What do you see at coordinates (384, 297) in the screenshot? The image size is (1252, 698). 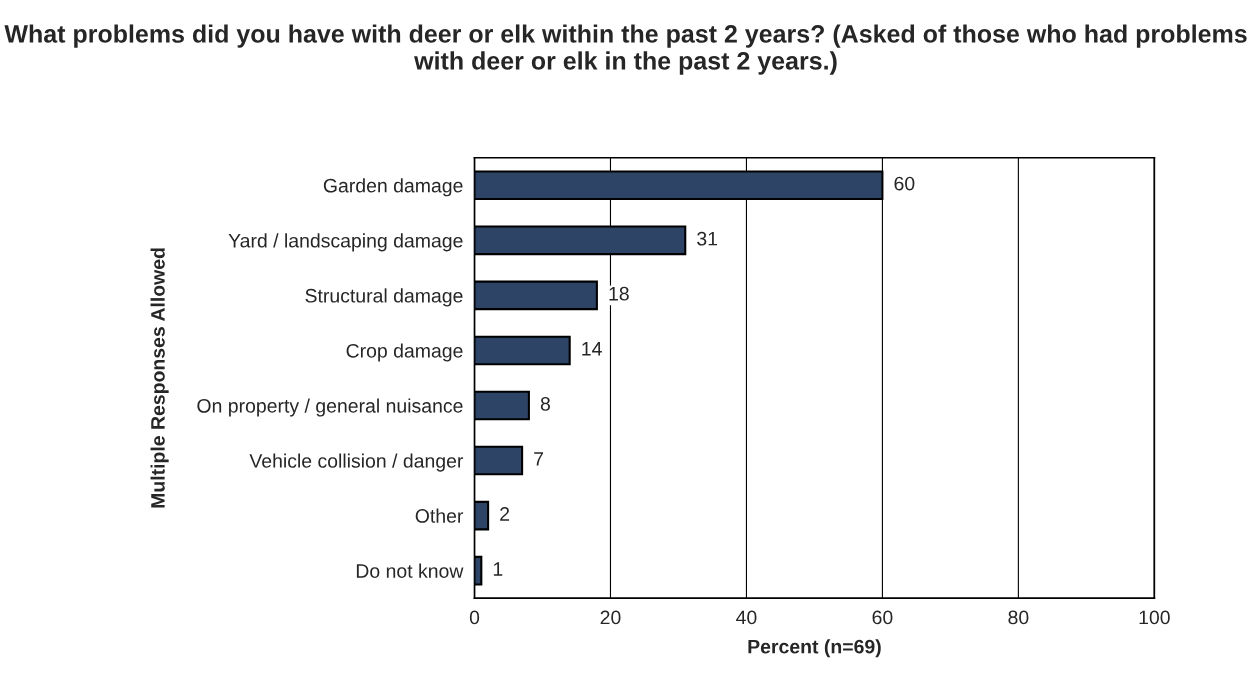 I see `y-tick-label: Structural damage` at bounding box center [384, 297].